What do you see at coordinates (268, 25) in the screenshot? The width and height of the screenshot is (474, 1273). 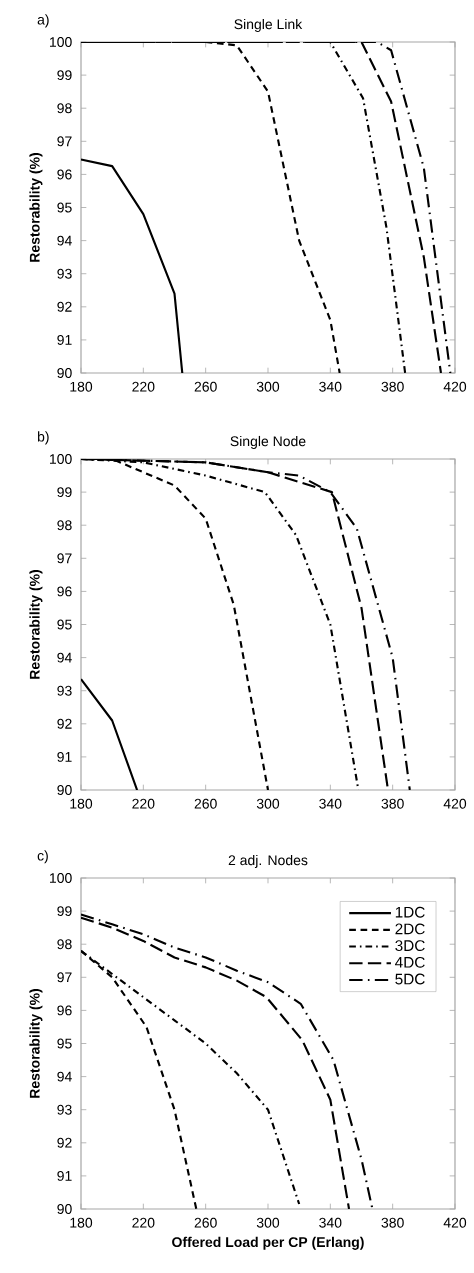 I see `chart-title: Single Link` at bounding box center [268, 25].